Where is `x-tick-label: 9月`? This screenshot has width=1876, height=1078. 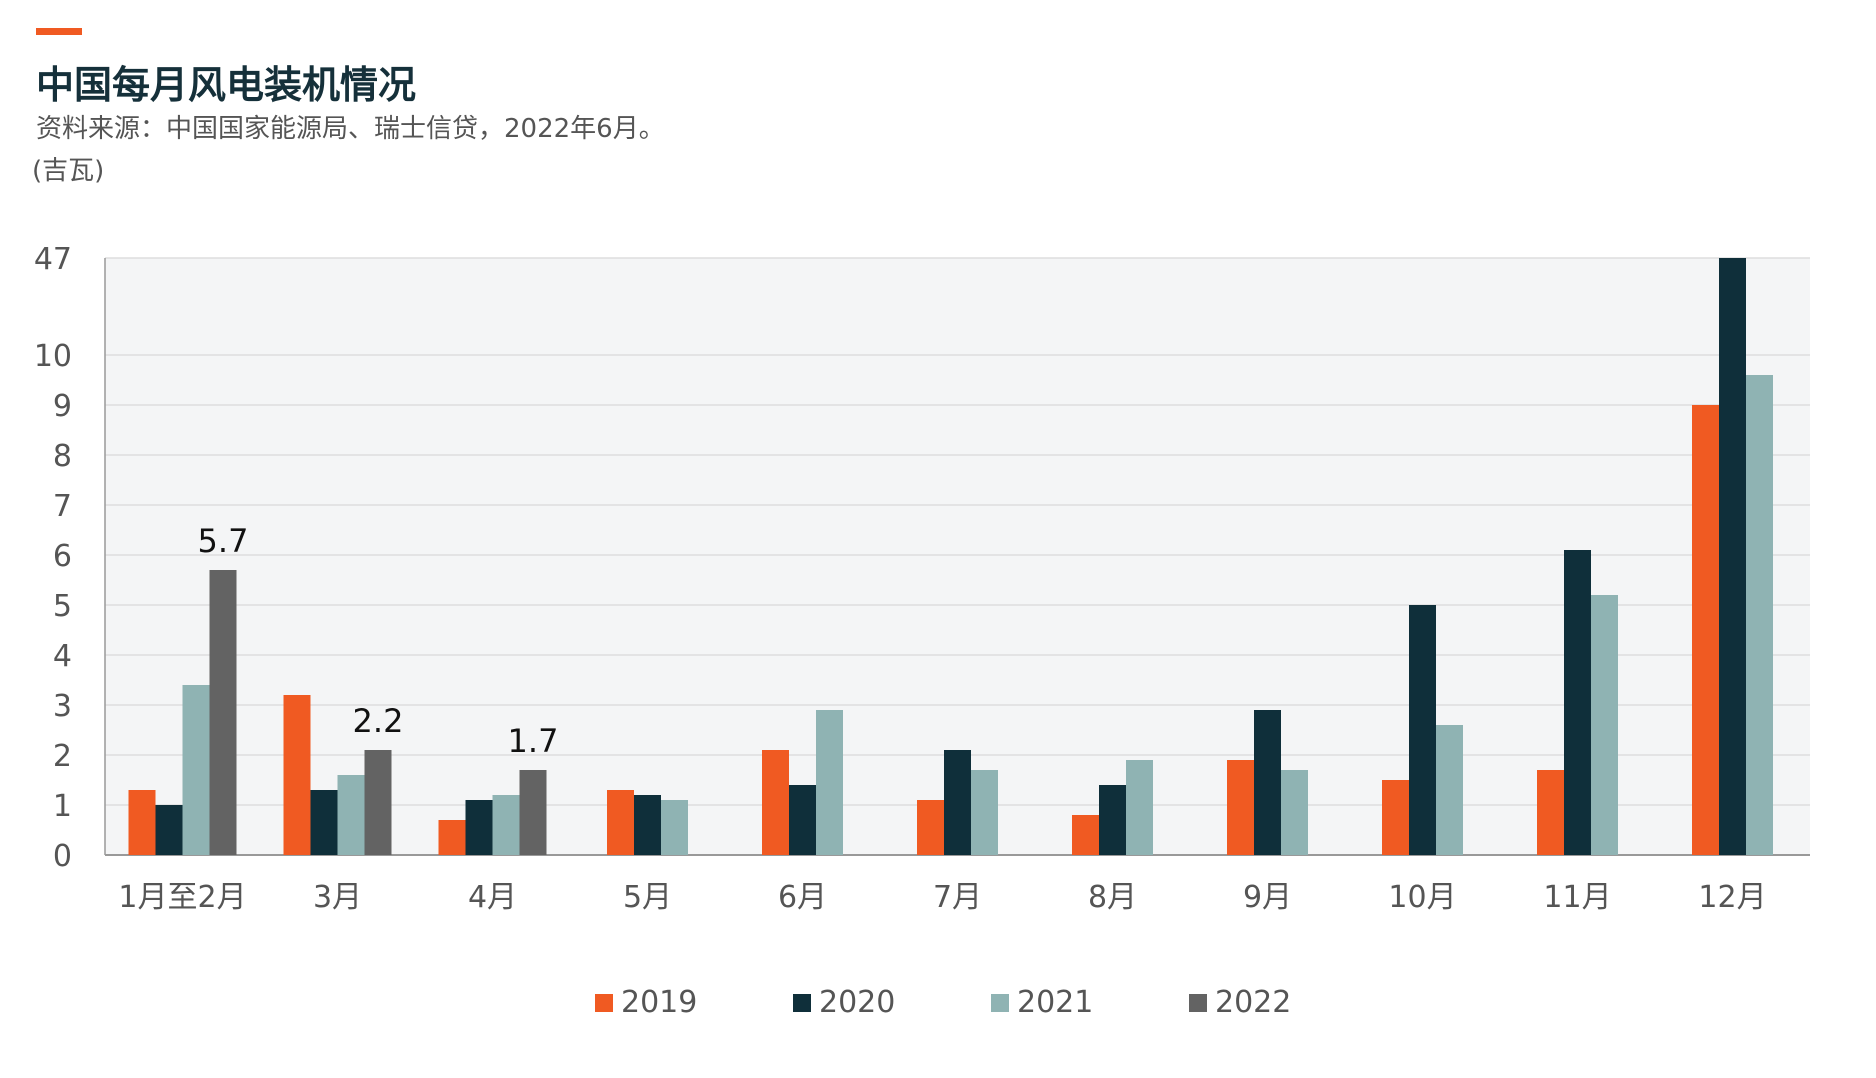
x-tick-label: 9月 is located at coordinates (1267, 897).